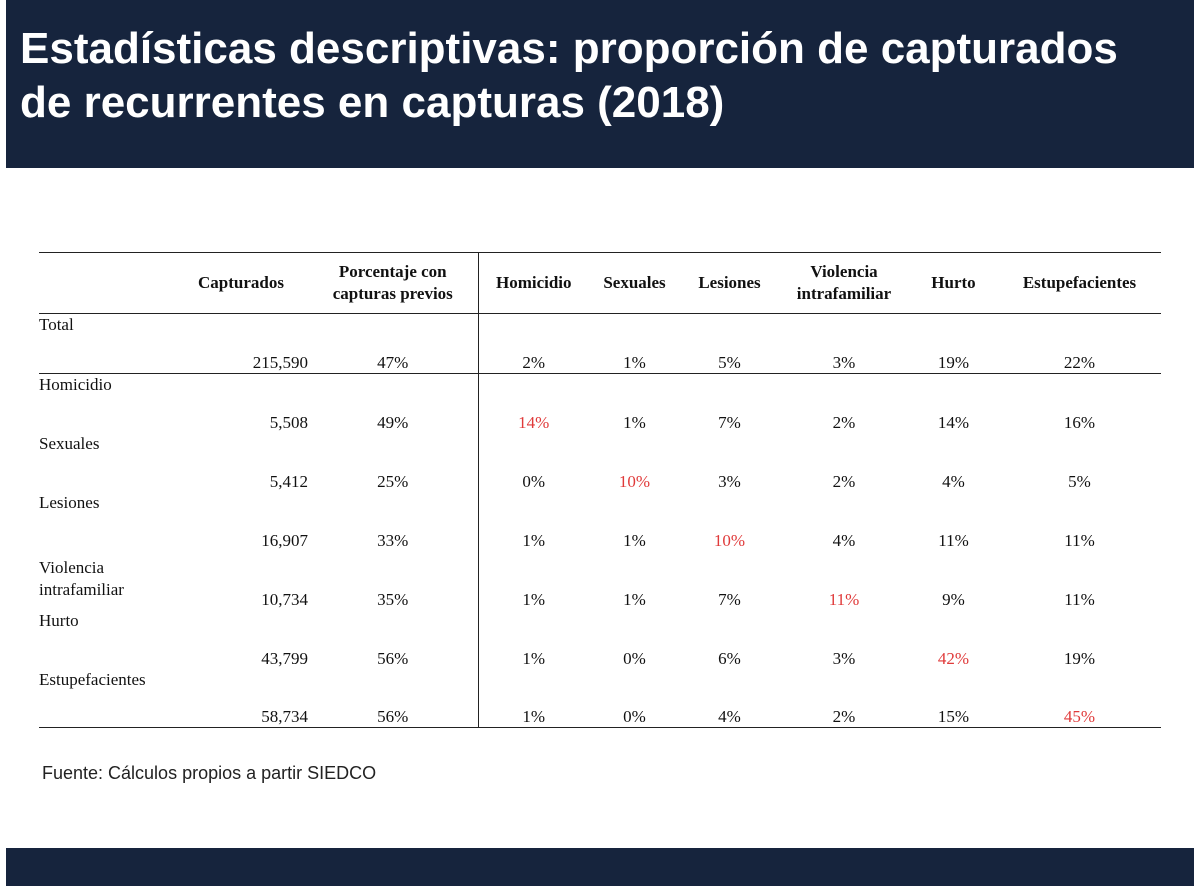  What do you see at coordinates (534, 481) in the screenshot?
I see `cell-homicidio: 0%` at bounding box center [534, 481].